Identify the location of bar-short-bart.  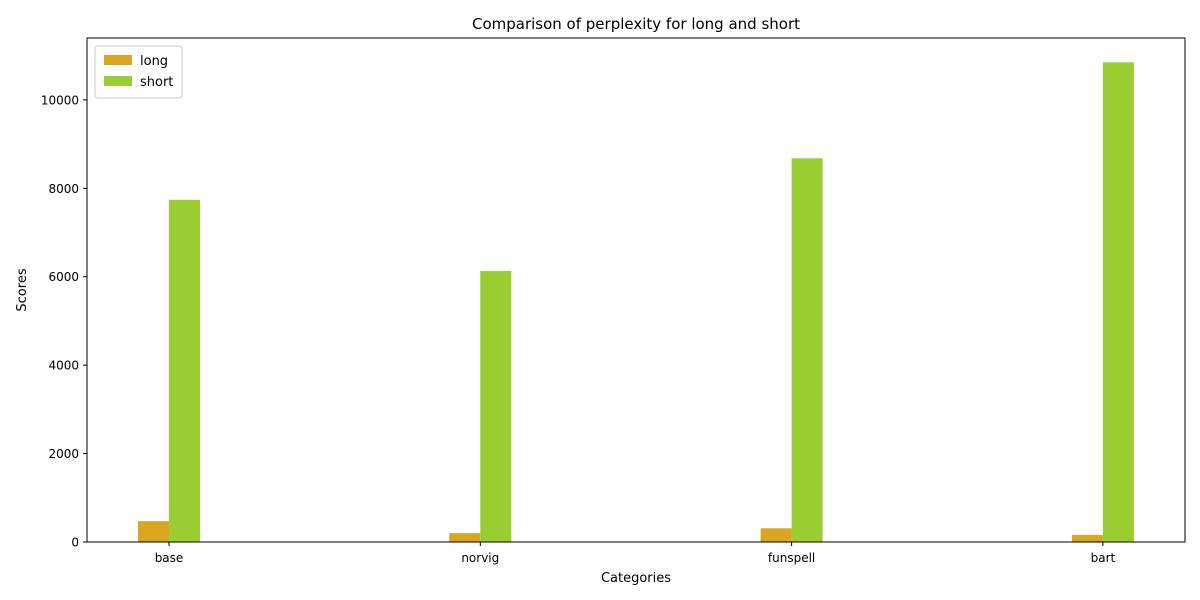
(1118, 302).